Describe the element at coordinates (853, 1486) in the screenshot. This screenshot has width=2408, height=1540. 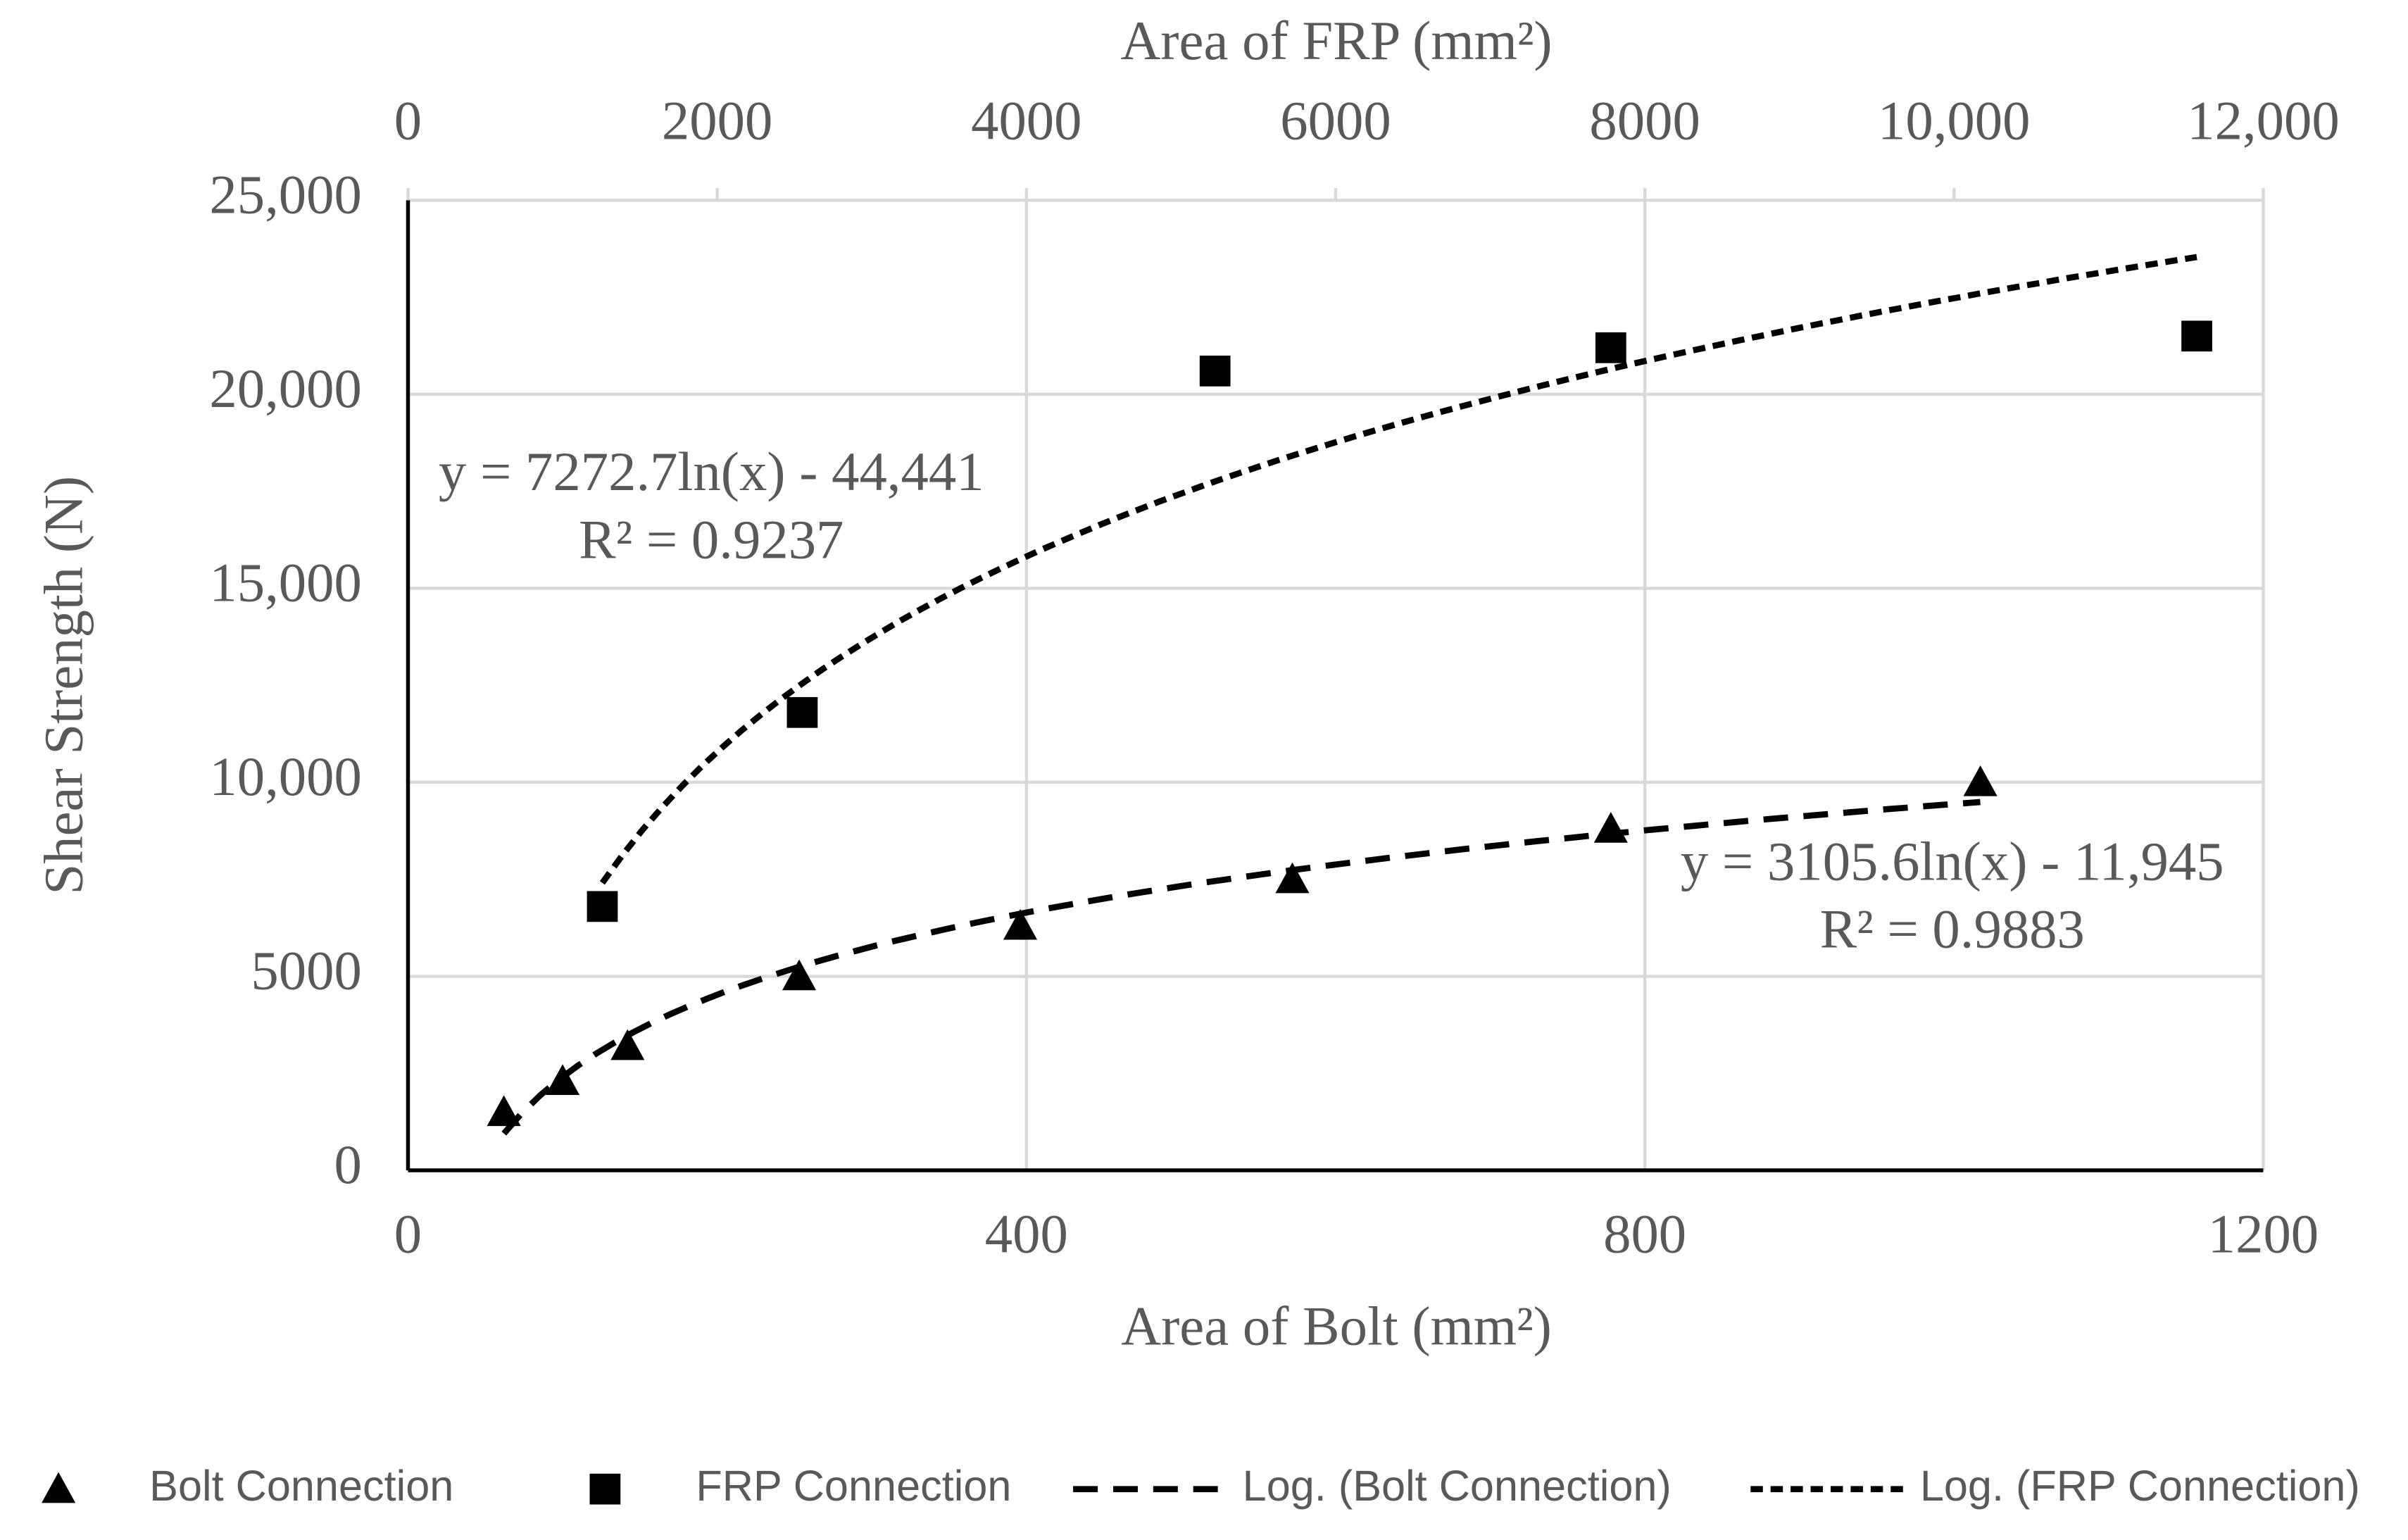
I see `legend-label: FRP Connection` at that location.